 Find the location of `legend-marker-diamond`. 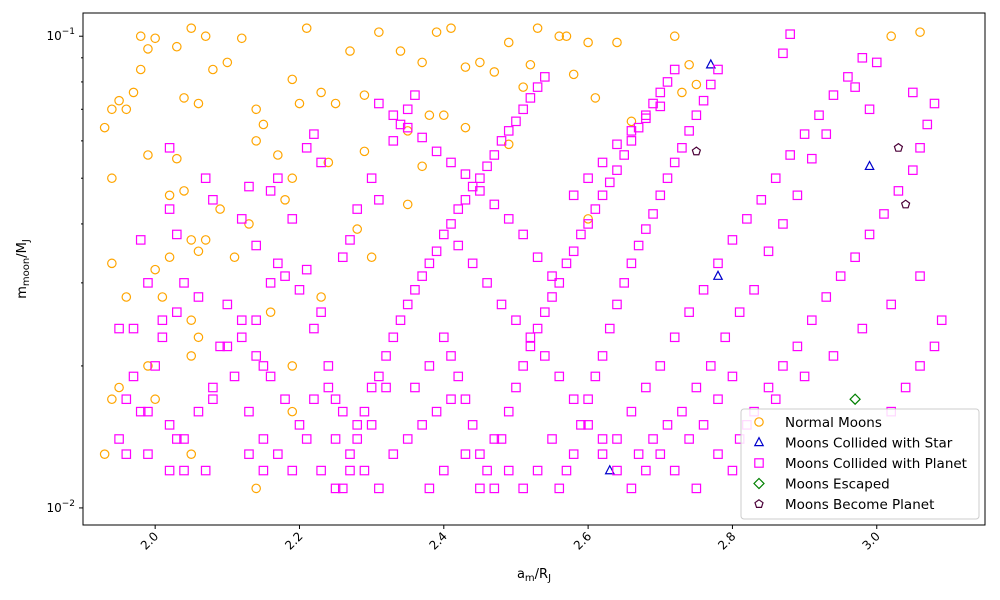

legend-marker-diamond is located at coordinates (759, 483).